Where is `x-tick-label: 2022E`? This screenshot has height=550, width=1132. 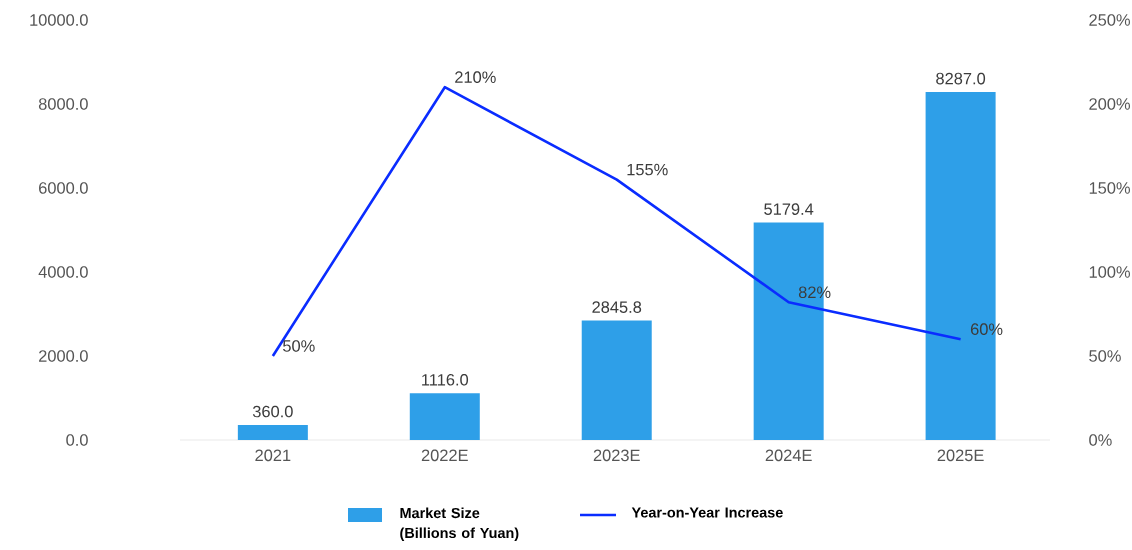 x-tick-label: 2022E is located at coordinates (444, 455).